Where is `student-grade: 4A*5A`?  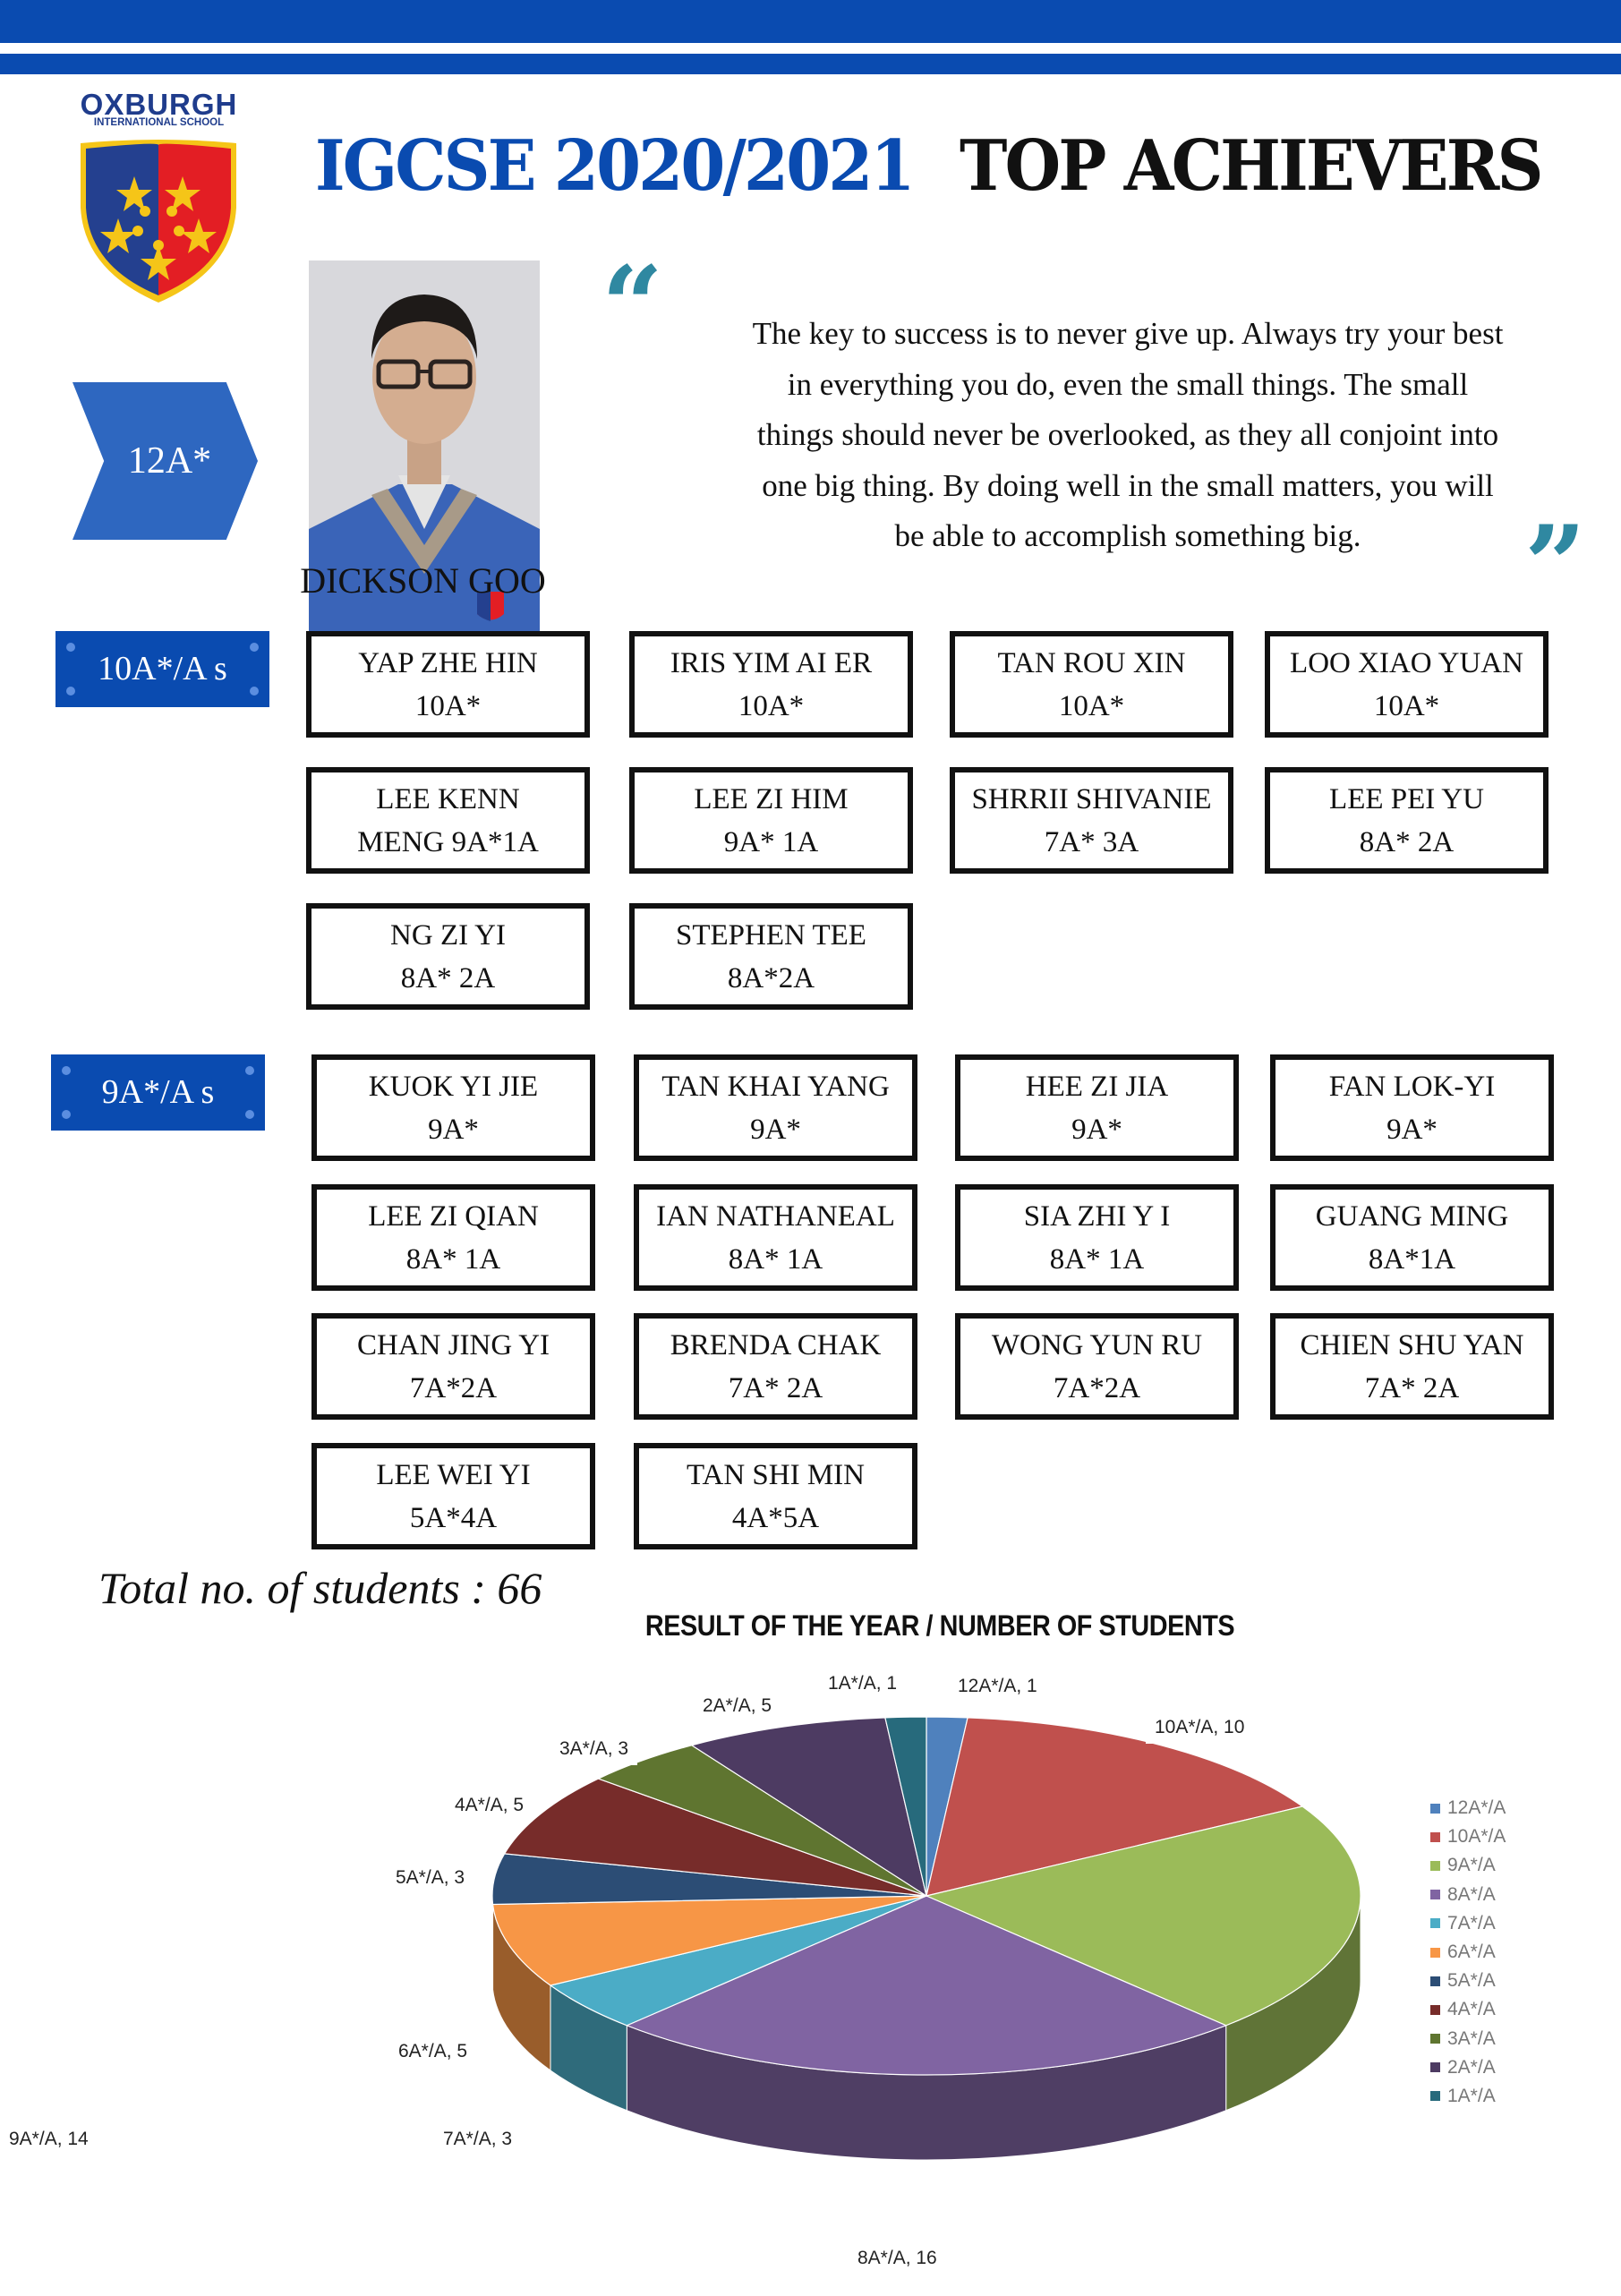 student-grade: 4A*5A is located at coordinates (775, 1517).